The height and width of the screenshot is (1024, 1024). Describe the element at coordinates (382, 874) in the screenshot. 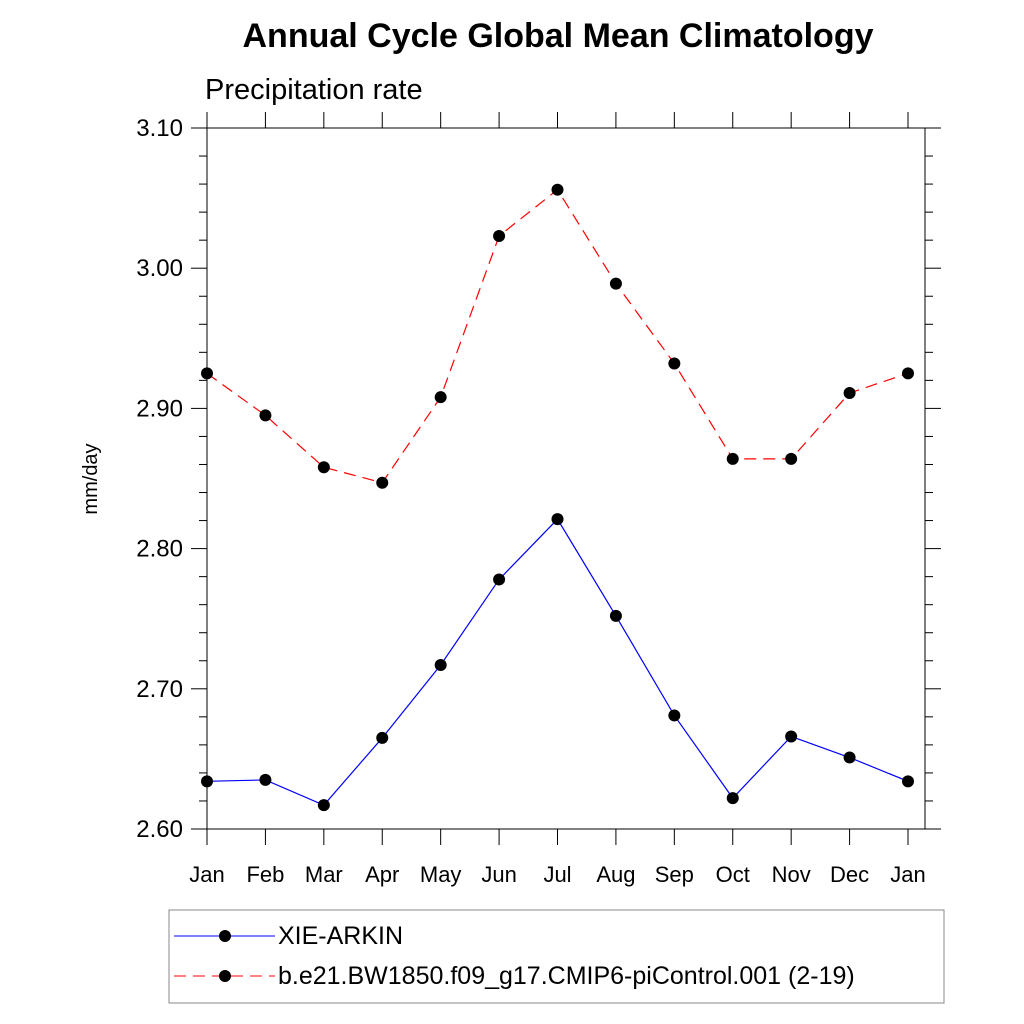

I see `x-tick-label: Apr` at that location.